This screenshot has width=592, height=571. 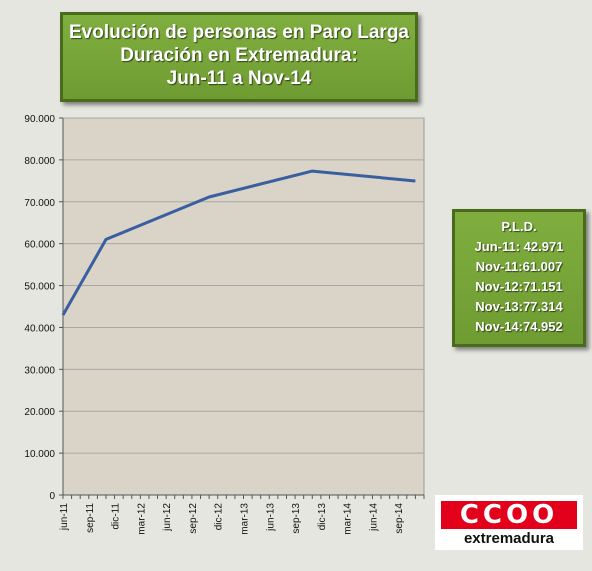 What do you see at coordinates (519, 246) in the screenshot?
I see `values-line: Jun-11: 42.971` at bounding box center [519, 246].